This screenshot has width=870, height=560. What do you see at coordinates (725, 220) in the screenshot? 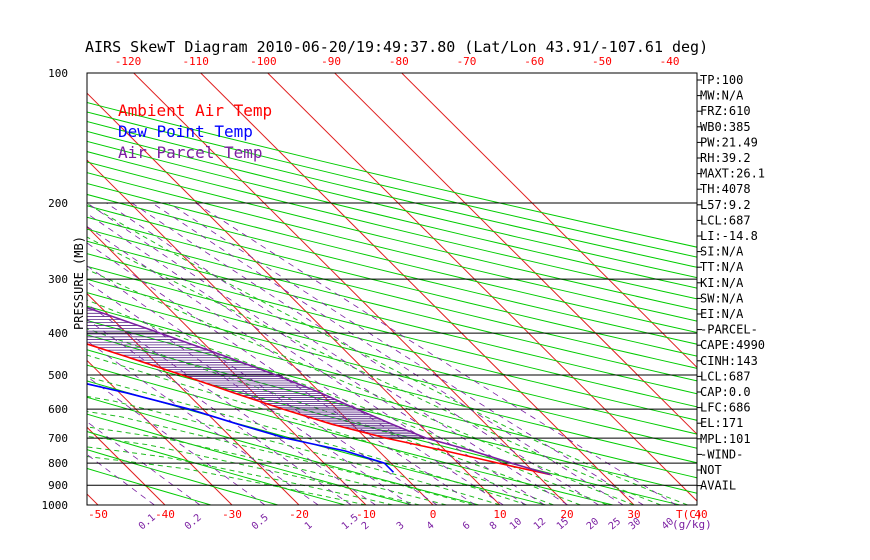
I see `index-item: LCL:687` at bounding box center [725, 220].